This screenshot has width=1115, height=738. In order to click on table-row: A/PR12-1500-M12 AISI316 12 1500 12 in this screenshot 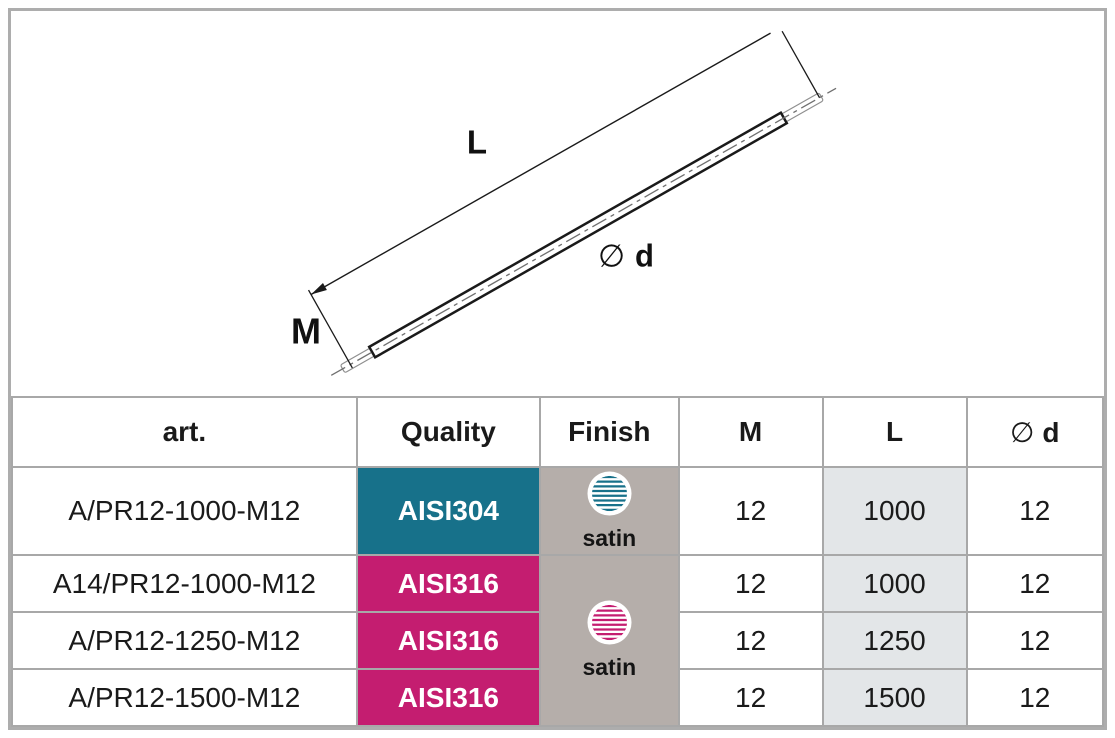, I will do `click(557, 697)`.